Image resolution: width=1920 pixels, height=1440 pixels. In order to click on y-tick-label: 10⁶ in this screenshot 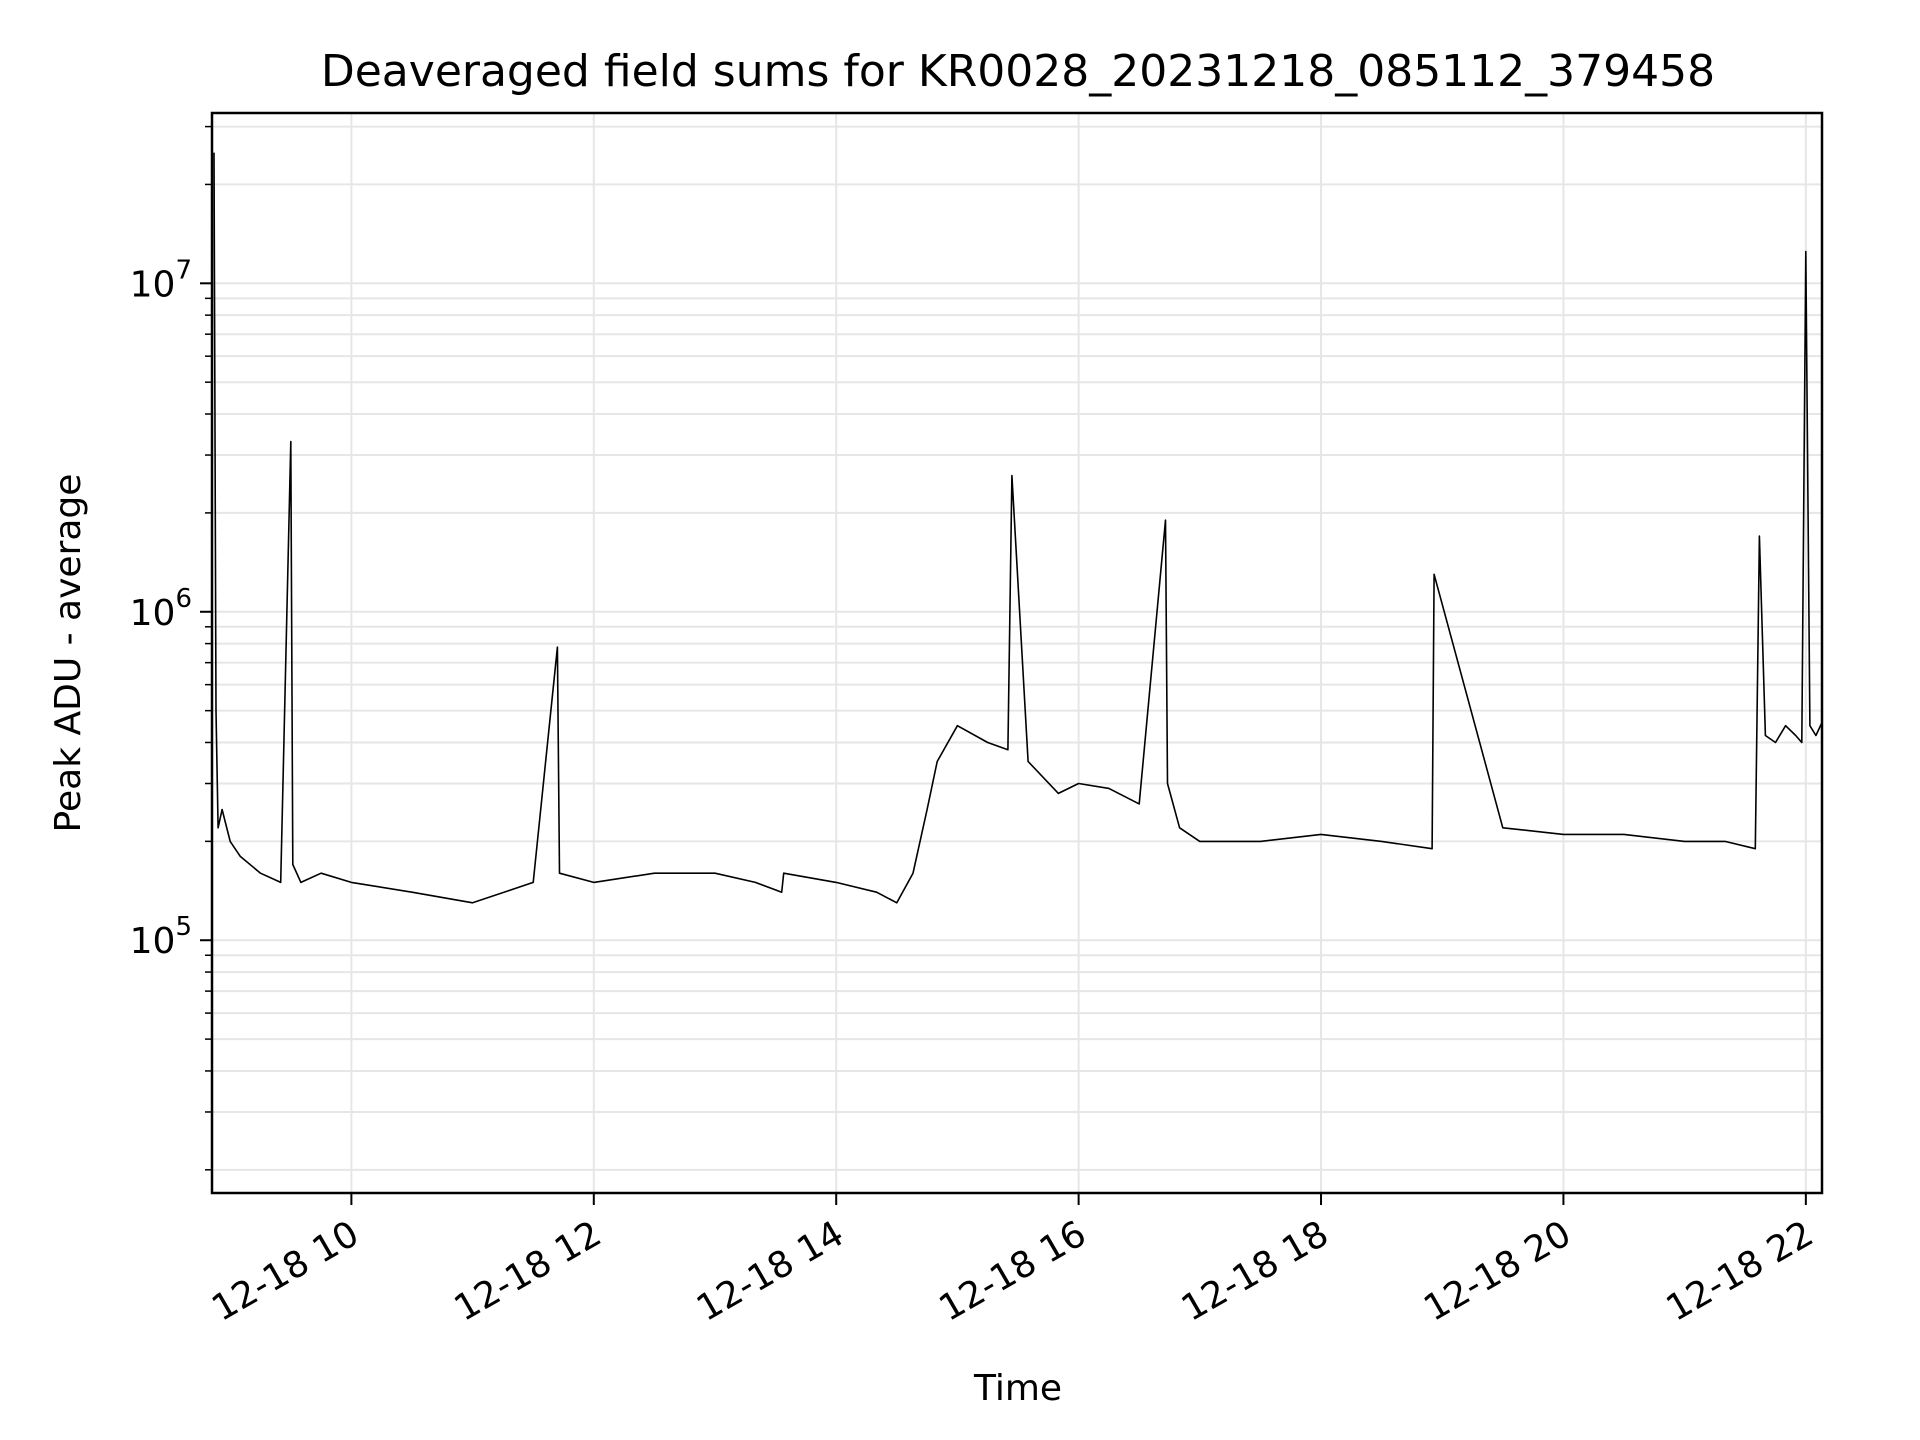, I will do `click(161, 609)`.